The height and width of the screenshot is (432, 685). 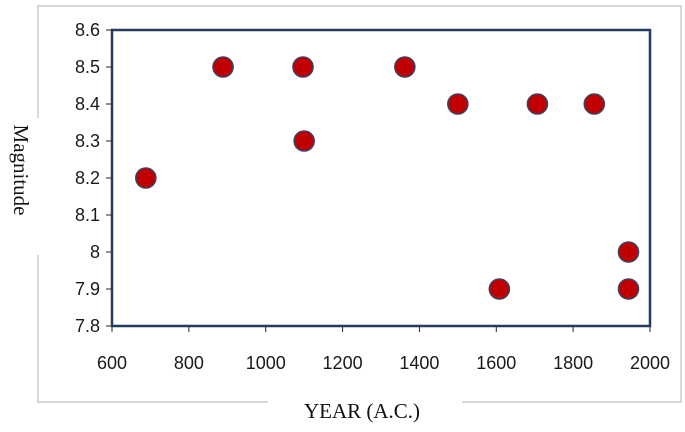 What do you see at coordinates (87, 215) in the screenshot?
I see `y-tick-label: 8.1` at bounding box center [87, 215].